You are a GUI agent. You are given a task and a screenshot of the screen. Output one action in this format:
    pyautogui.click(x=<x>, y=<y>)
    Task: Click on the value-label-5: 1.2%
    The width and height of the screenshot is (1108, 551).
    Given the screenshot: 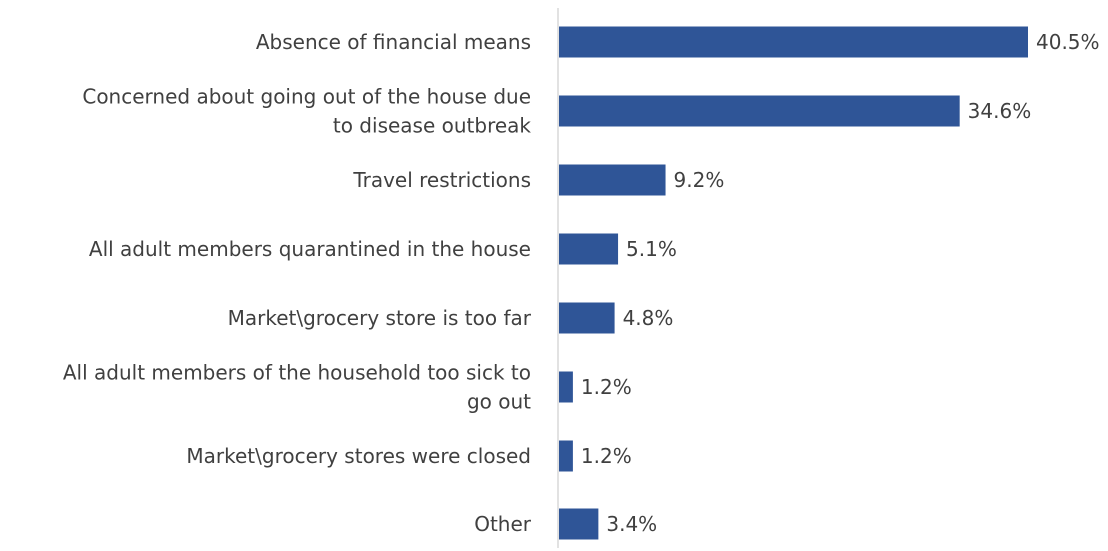 What is the action you would take?
    pyautogui.click(x=606, y=387)
    